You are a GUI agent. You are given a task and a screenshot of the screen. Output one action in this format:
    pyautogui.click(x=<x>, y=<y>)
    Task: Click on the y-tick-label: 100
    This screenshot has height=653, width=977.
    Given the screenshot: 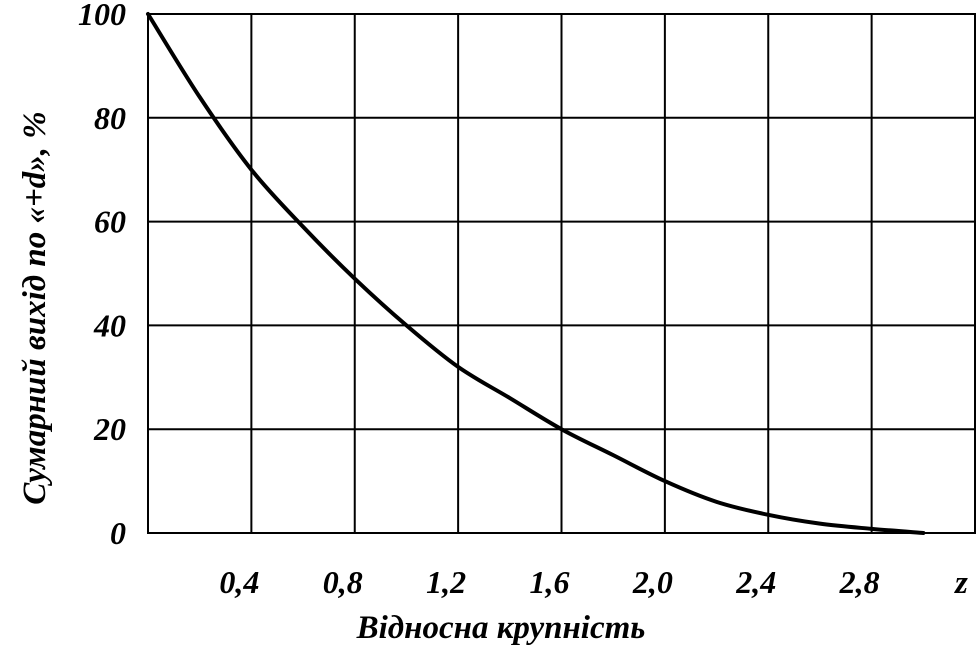 What is the action you would take?
    pyautogui.click(x=102, y=16)
    